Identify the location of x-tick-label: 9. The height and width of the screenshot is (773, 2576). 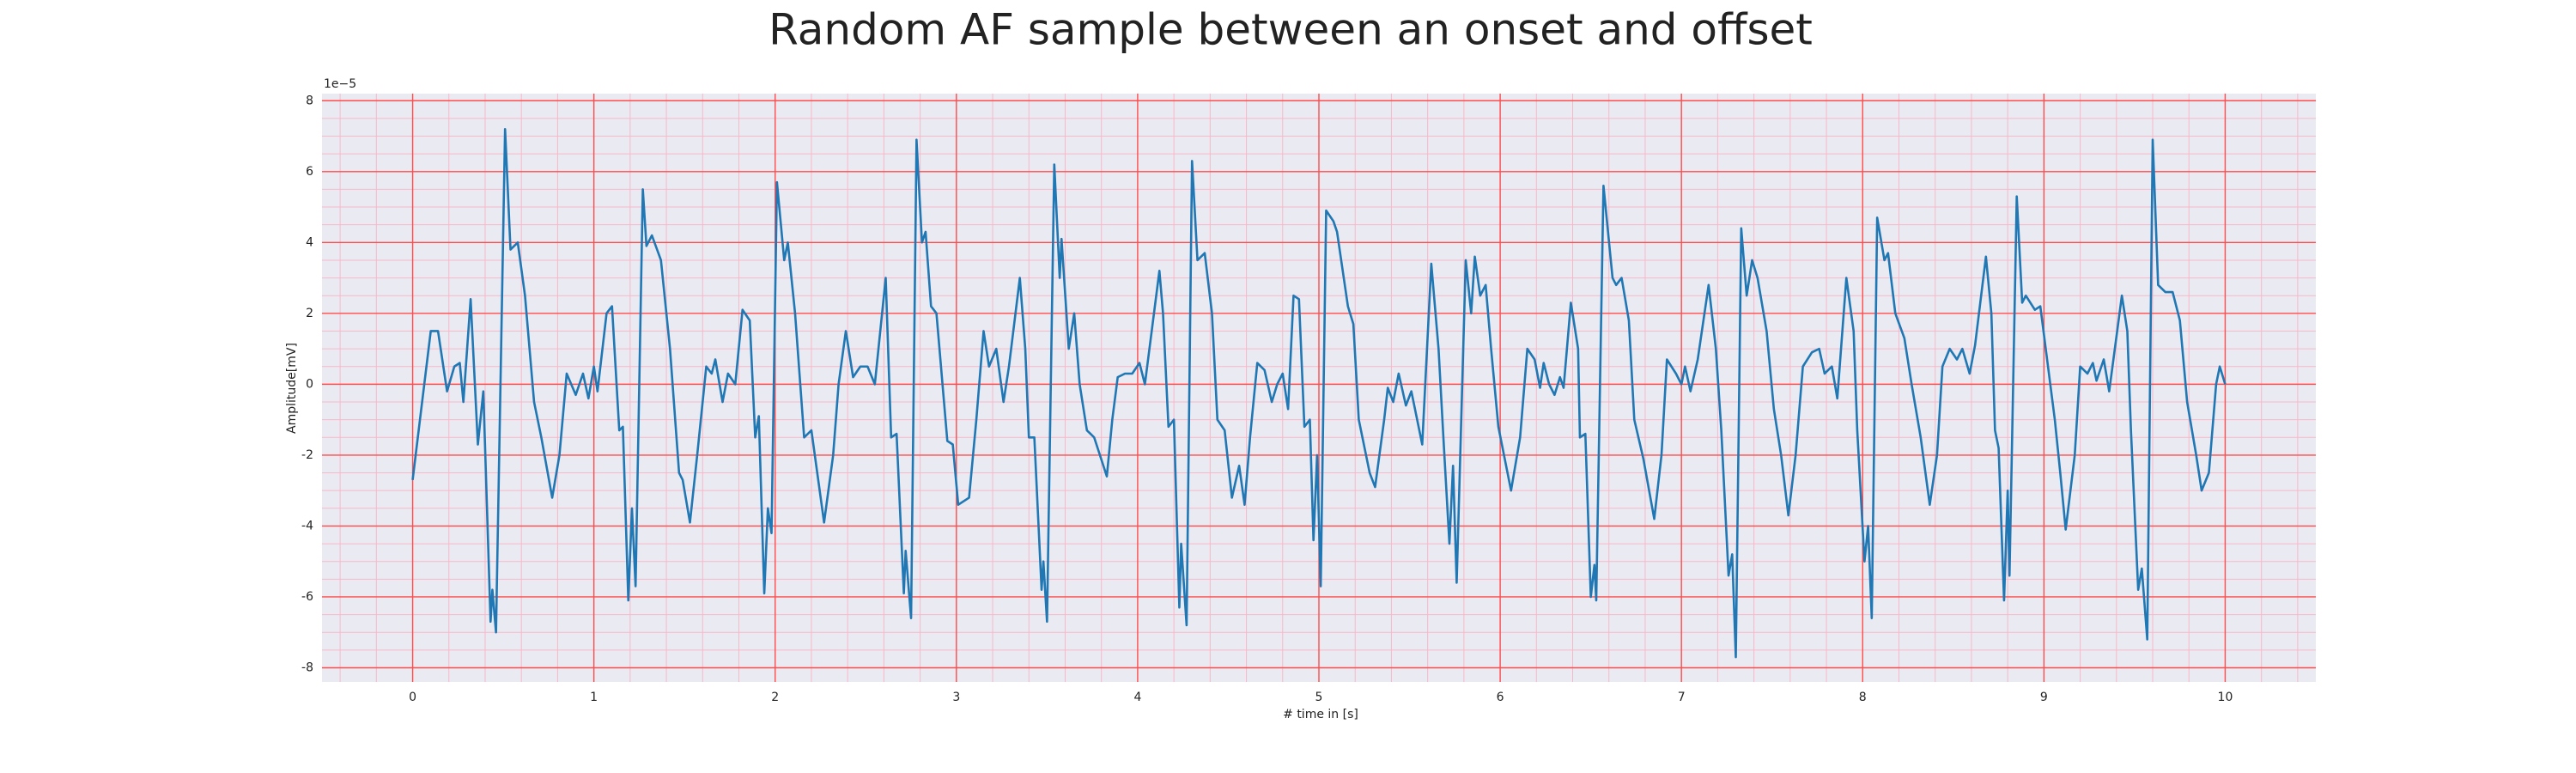
(2044, 697).